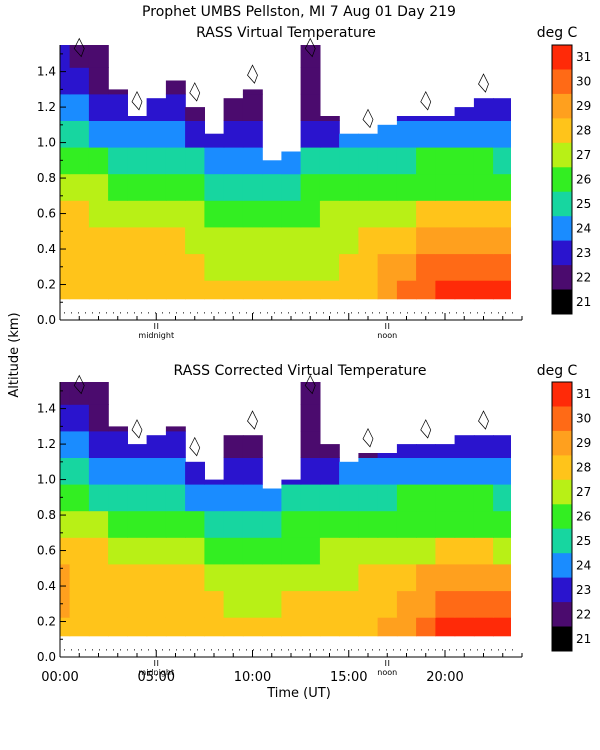 The height and width of the screenshot is (750, 600). Describe the element at coordinates (444, 677) in the screenshot. I see `x-tick-label: 20:00` at that location.